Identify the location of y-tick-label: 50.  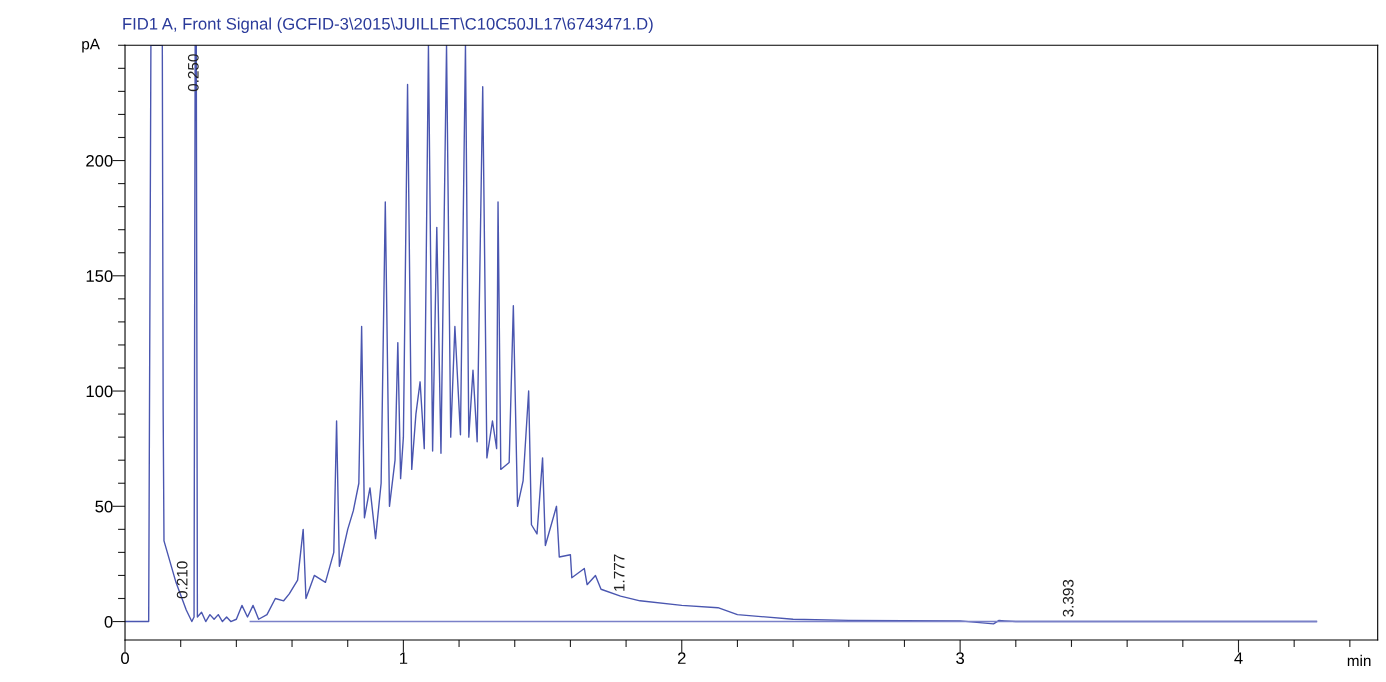
(104, 506).